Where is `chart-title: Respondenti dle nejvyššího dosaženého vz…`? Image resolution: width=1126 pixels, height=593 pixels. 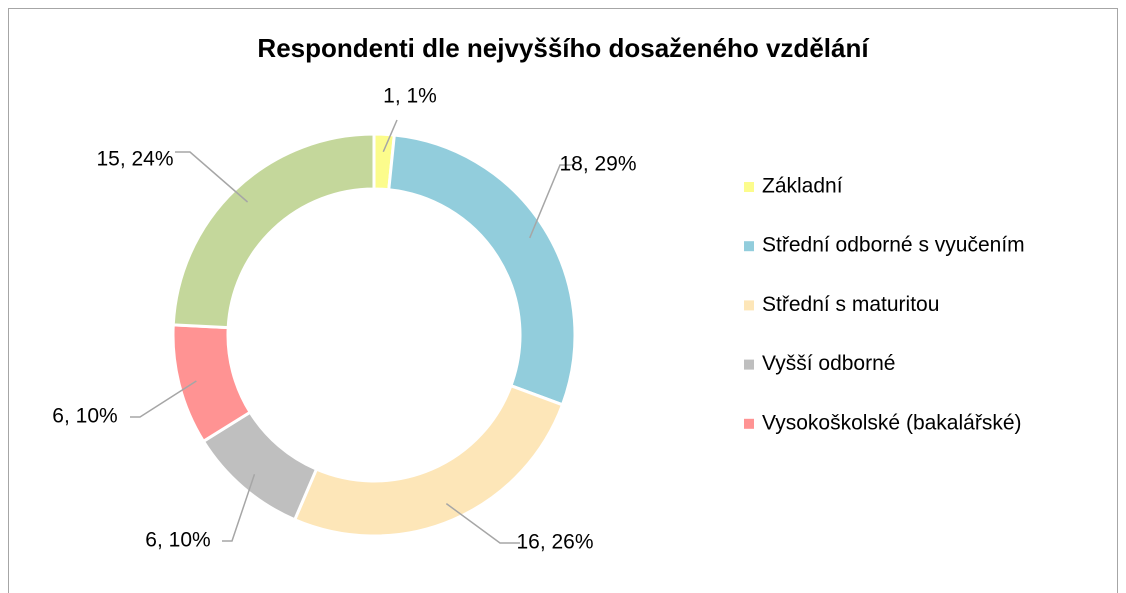
chart-title: Respondenti dle nejvyššího dosaženého vz… is located at coordinates (563, 48).